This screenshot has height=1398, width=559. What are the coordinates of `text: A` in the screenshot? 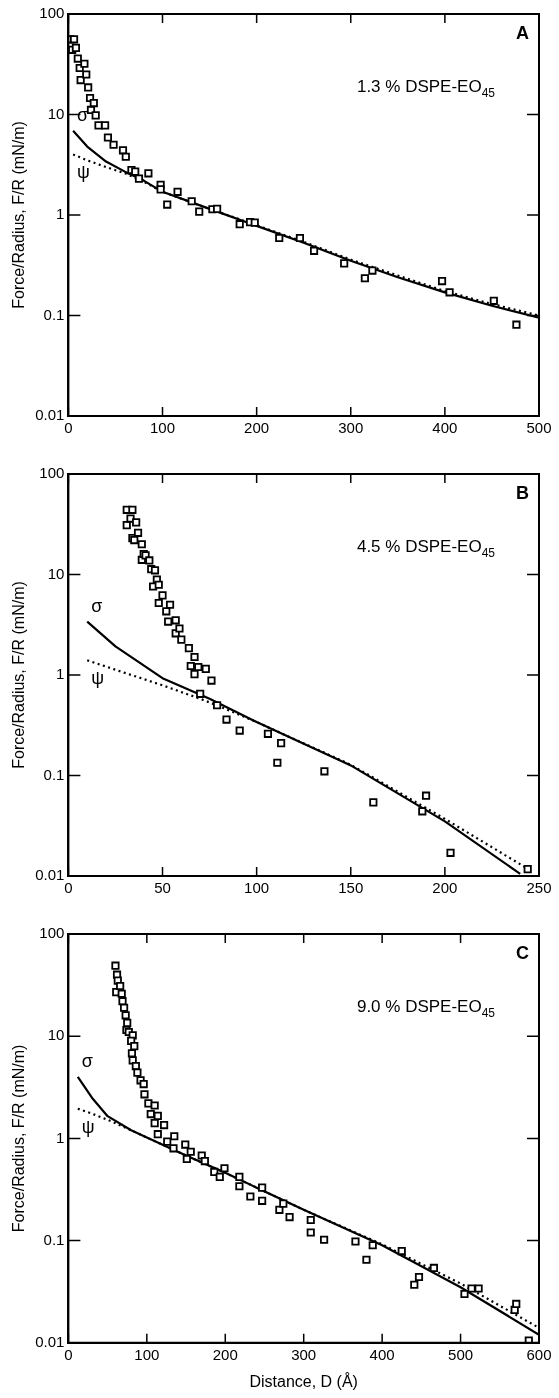 It's located at (522, 33).